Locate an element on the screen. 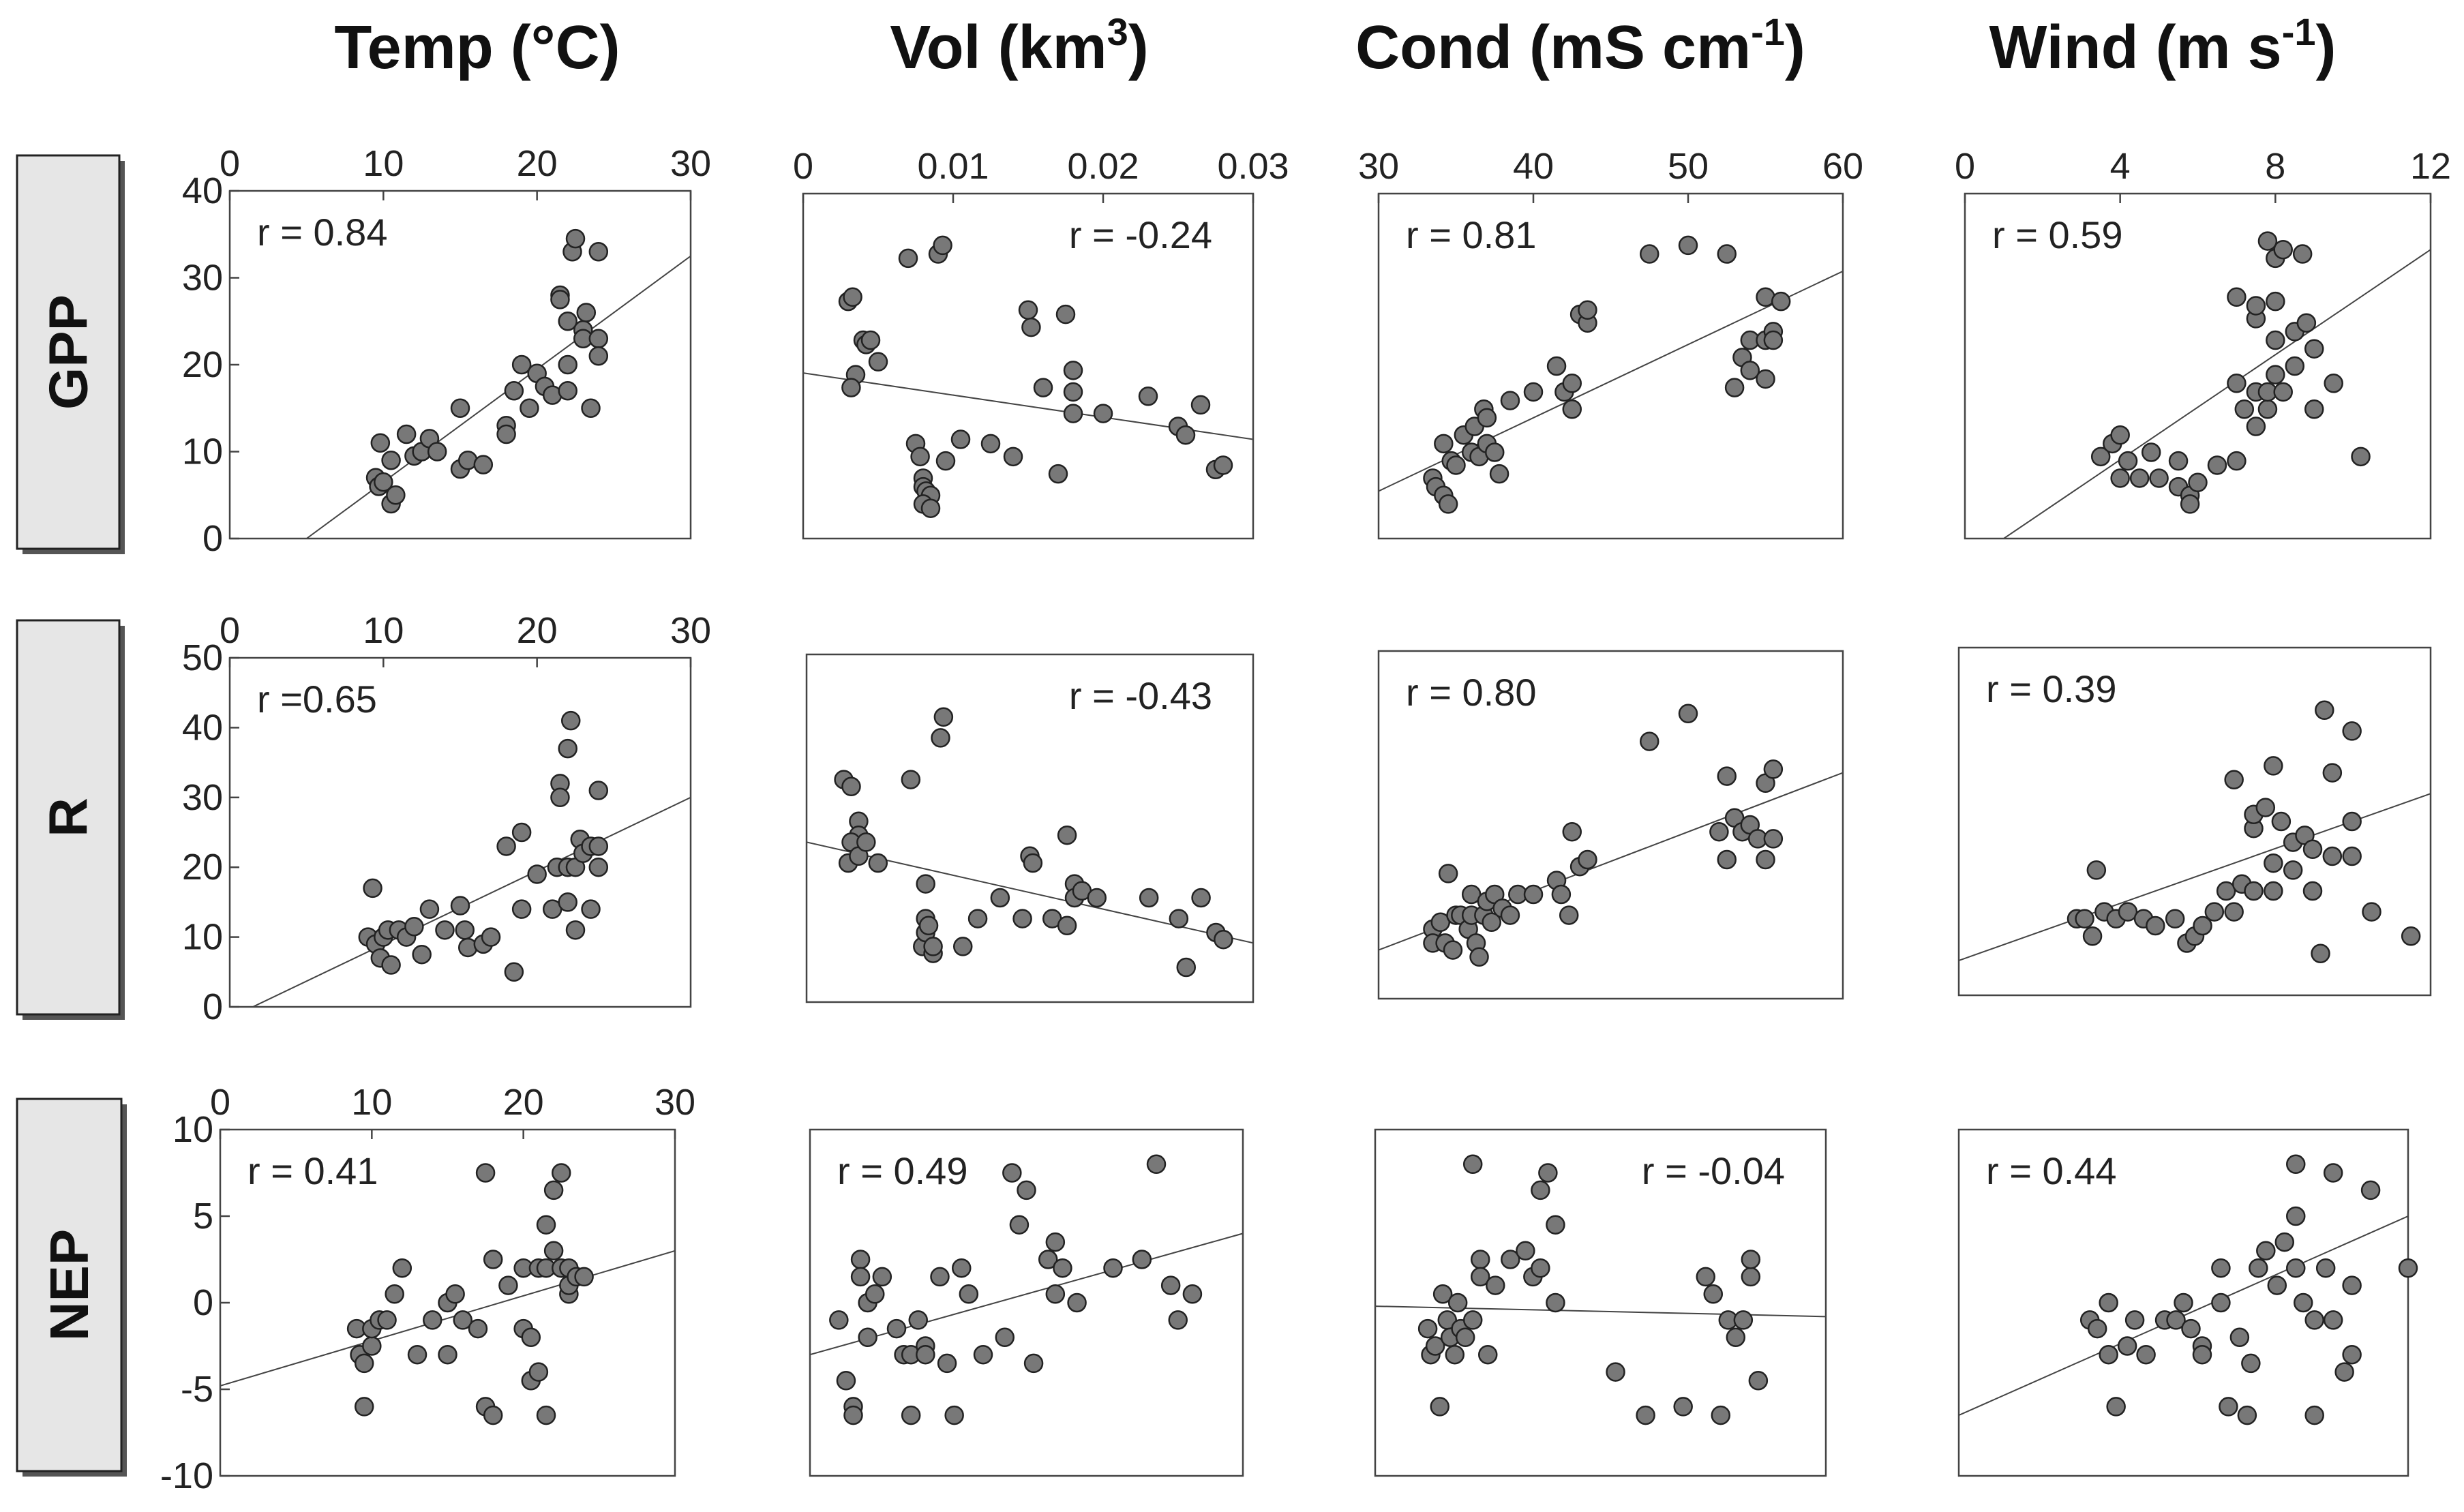 This screenshot has height=1512, width=2464. correlation-label: r = -0.43 is located at coordinates (1140, 695).